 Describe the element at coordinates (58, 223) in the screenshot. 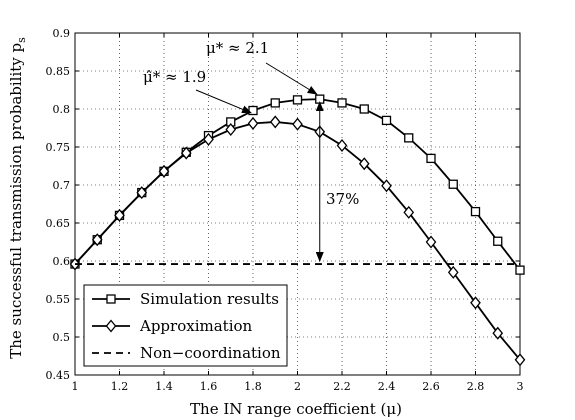

I see `y-tick-label: 0.65` at that location.